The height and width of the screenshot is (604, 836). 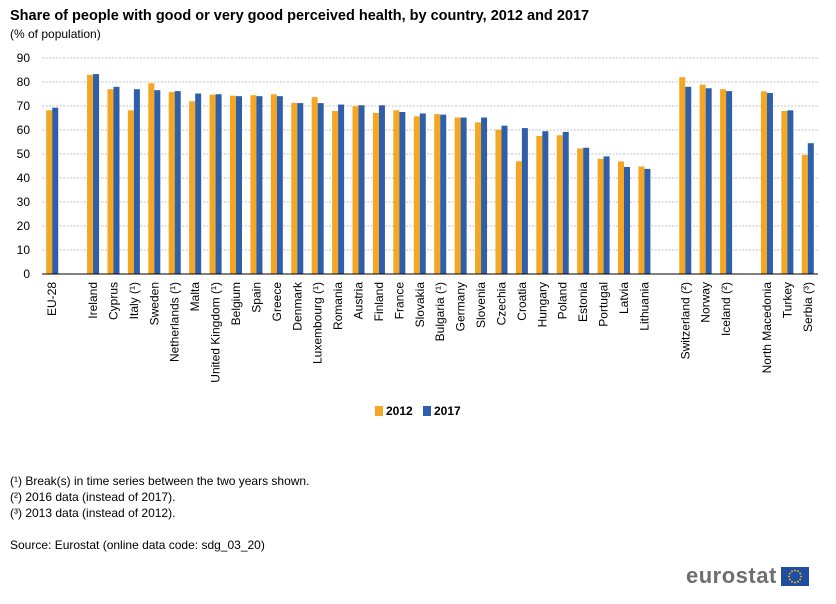 What do you see at coordinates (256, 297) in the screenshot?
I see `category-label: Spain` at bounding box center [256, 297].